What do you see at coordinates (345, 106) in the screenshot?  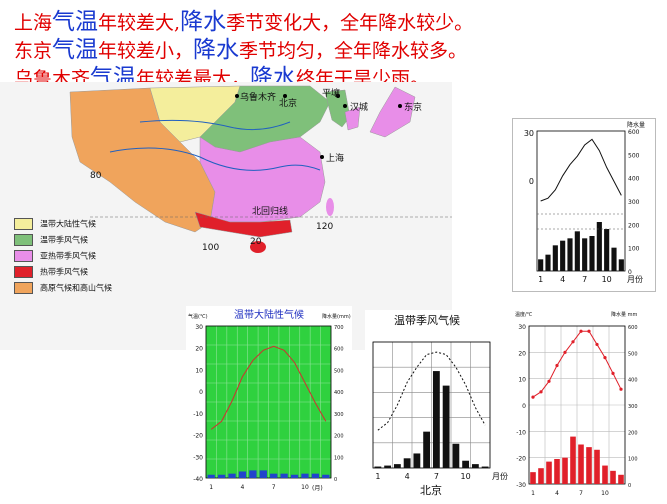 I see `city-dot-seoul` at bounding box center [345, 106].